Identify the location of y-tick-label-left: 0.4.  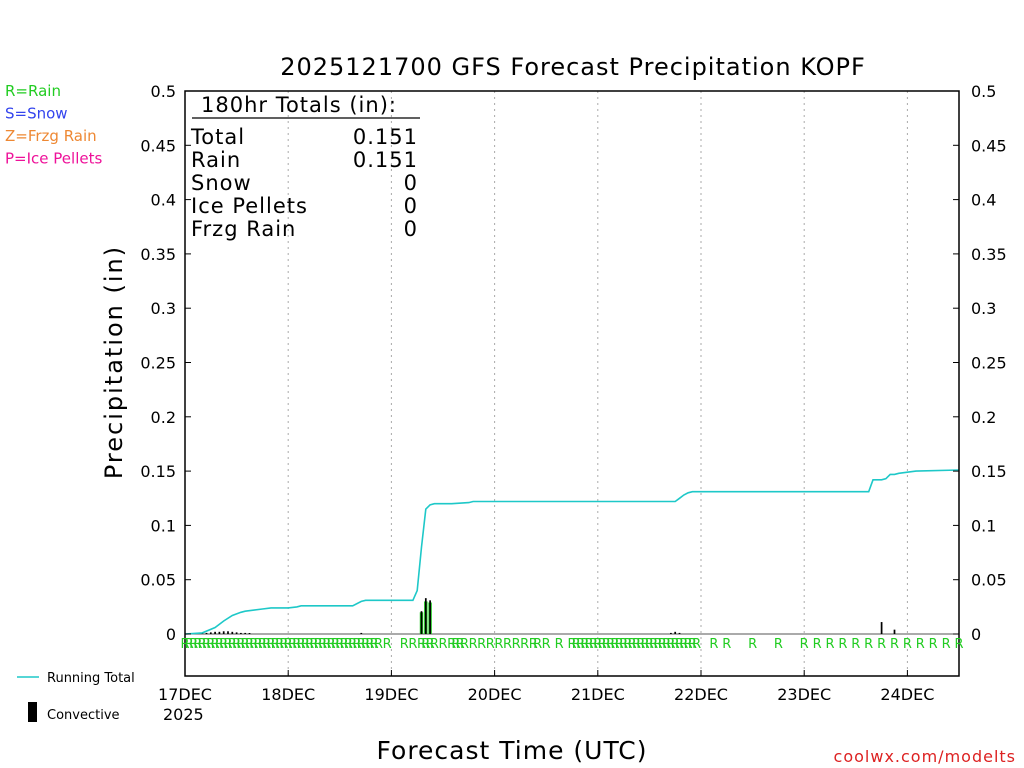
(163, 200).